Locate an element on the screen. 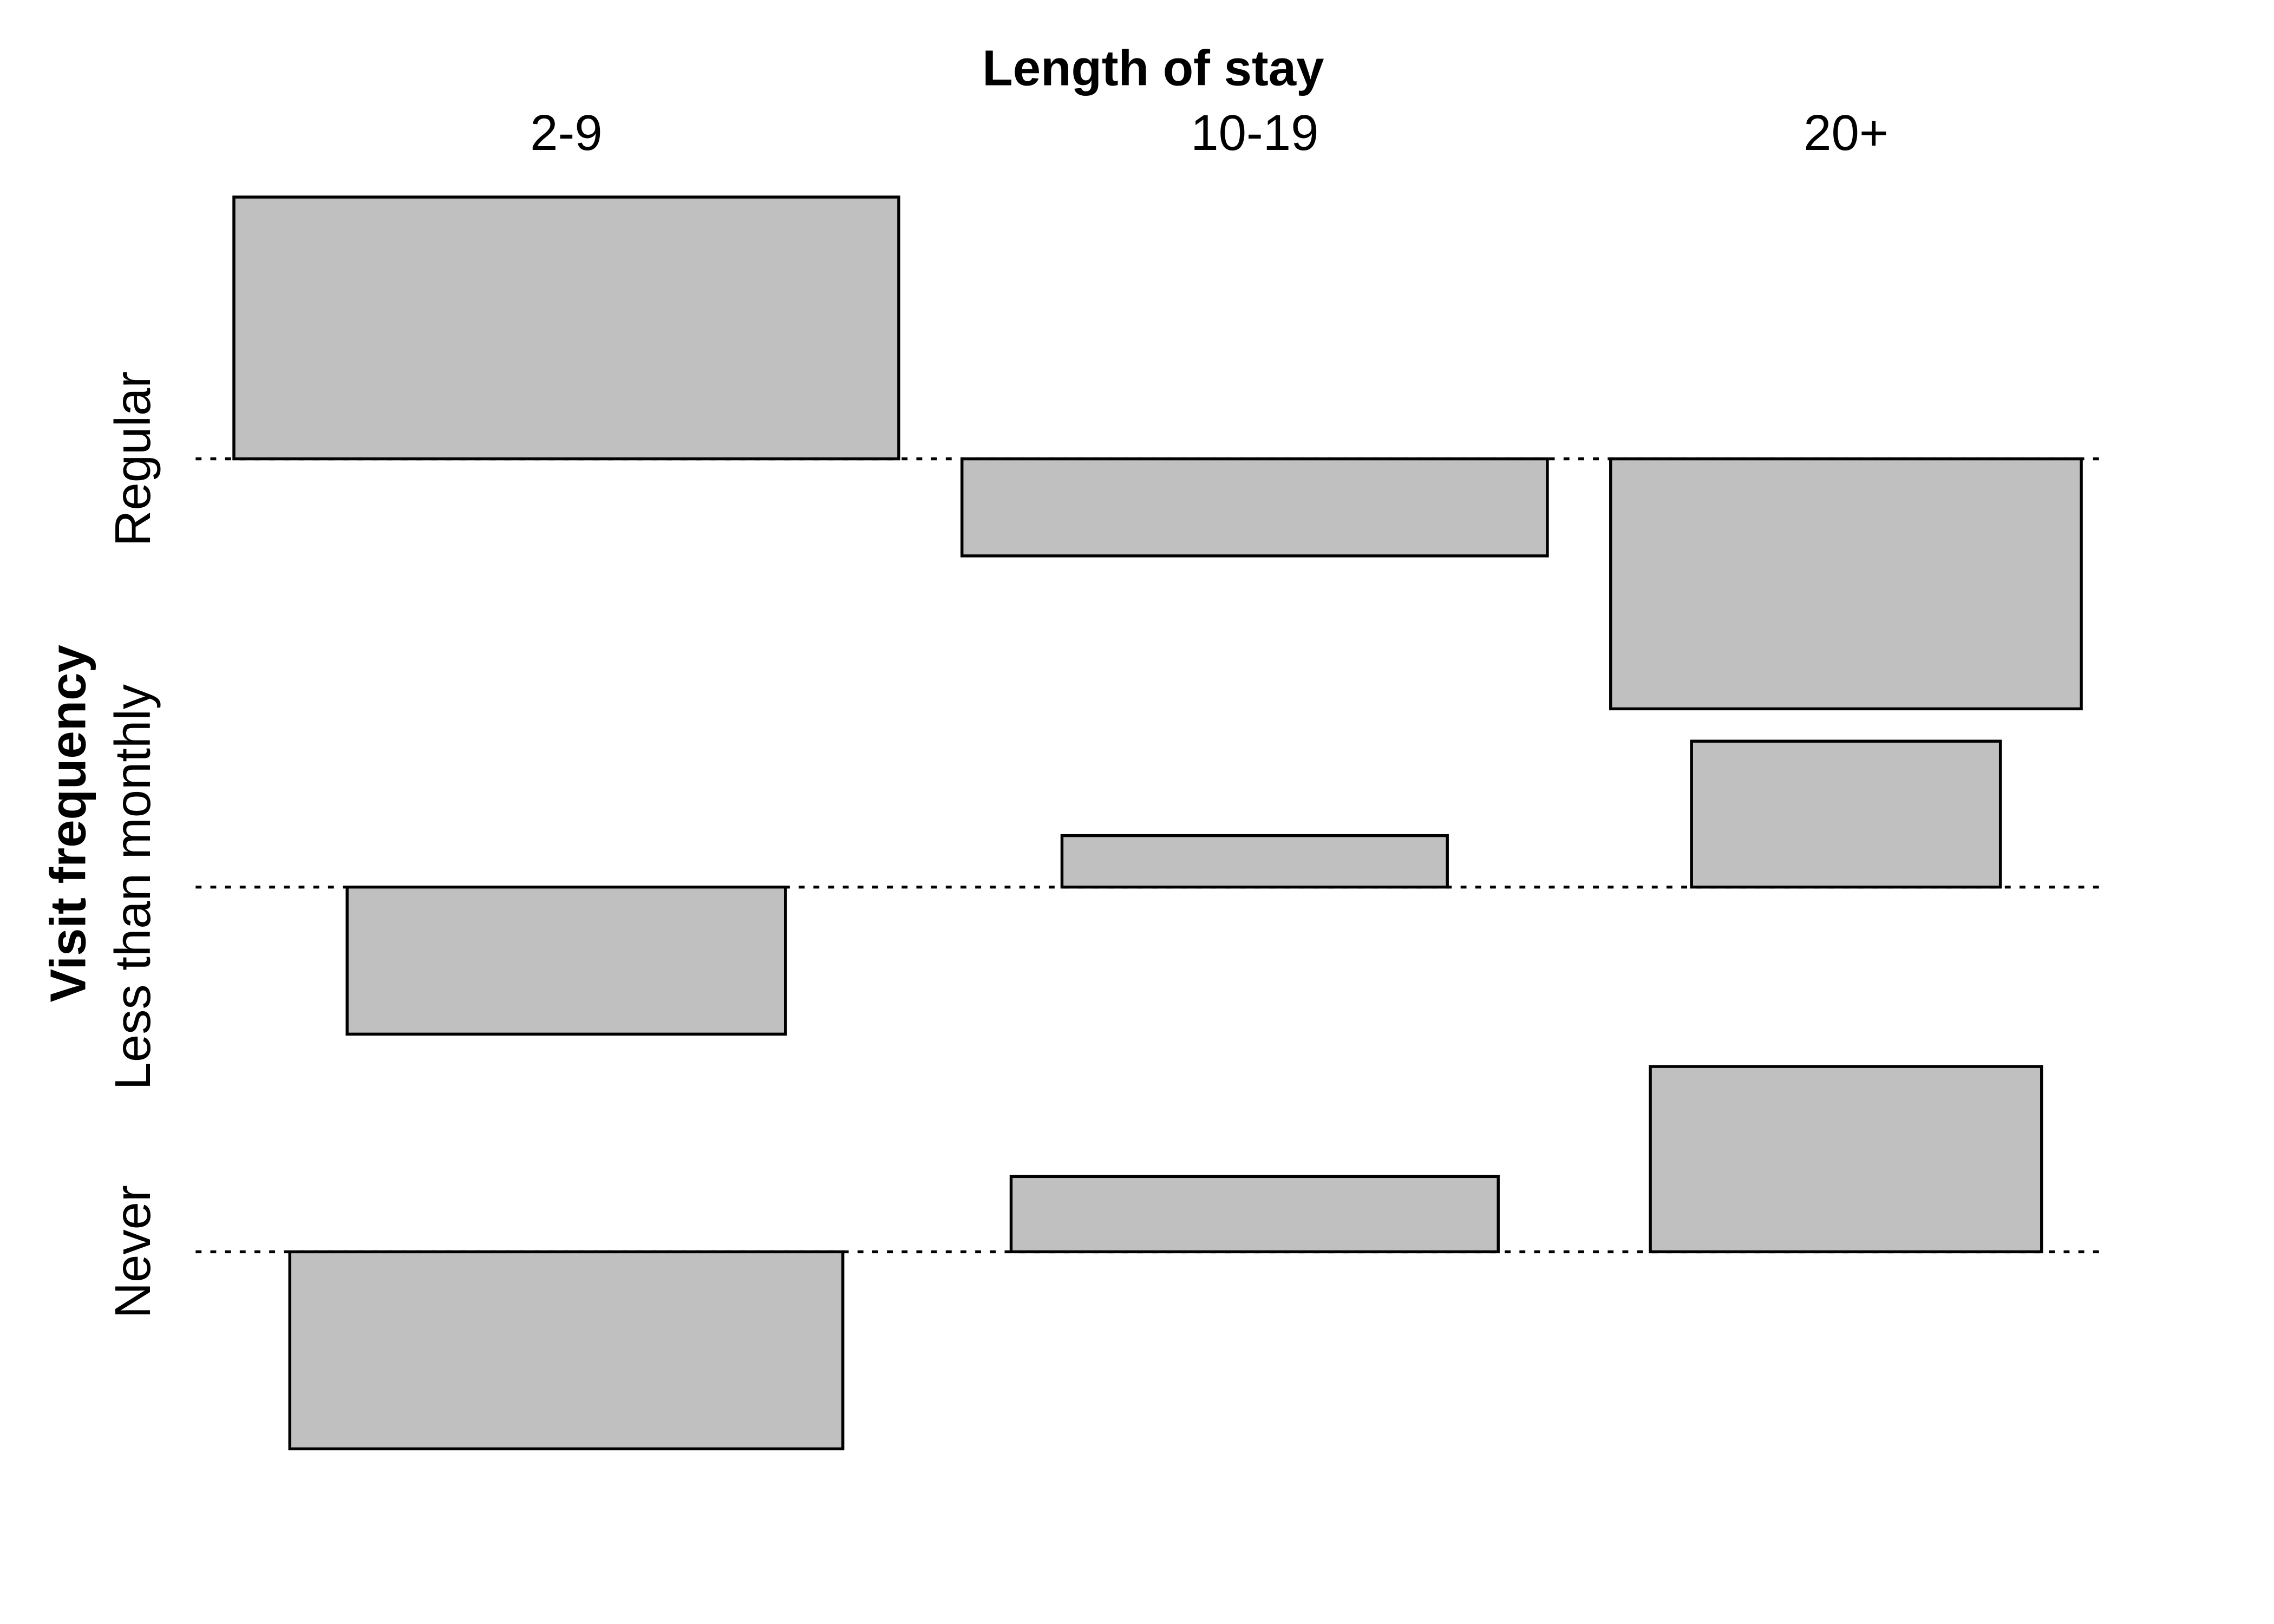 This screenshot has width=2274, height=1624. row-label: Regular is located at coordinates (132, 458).